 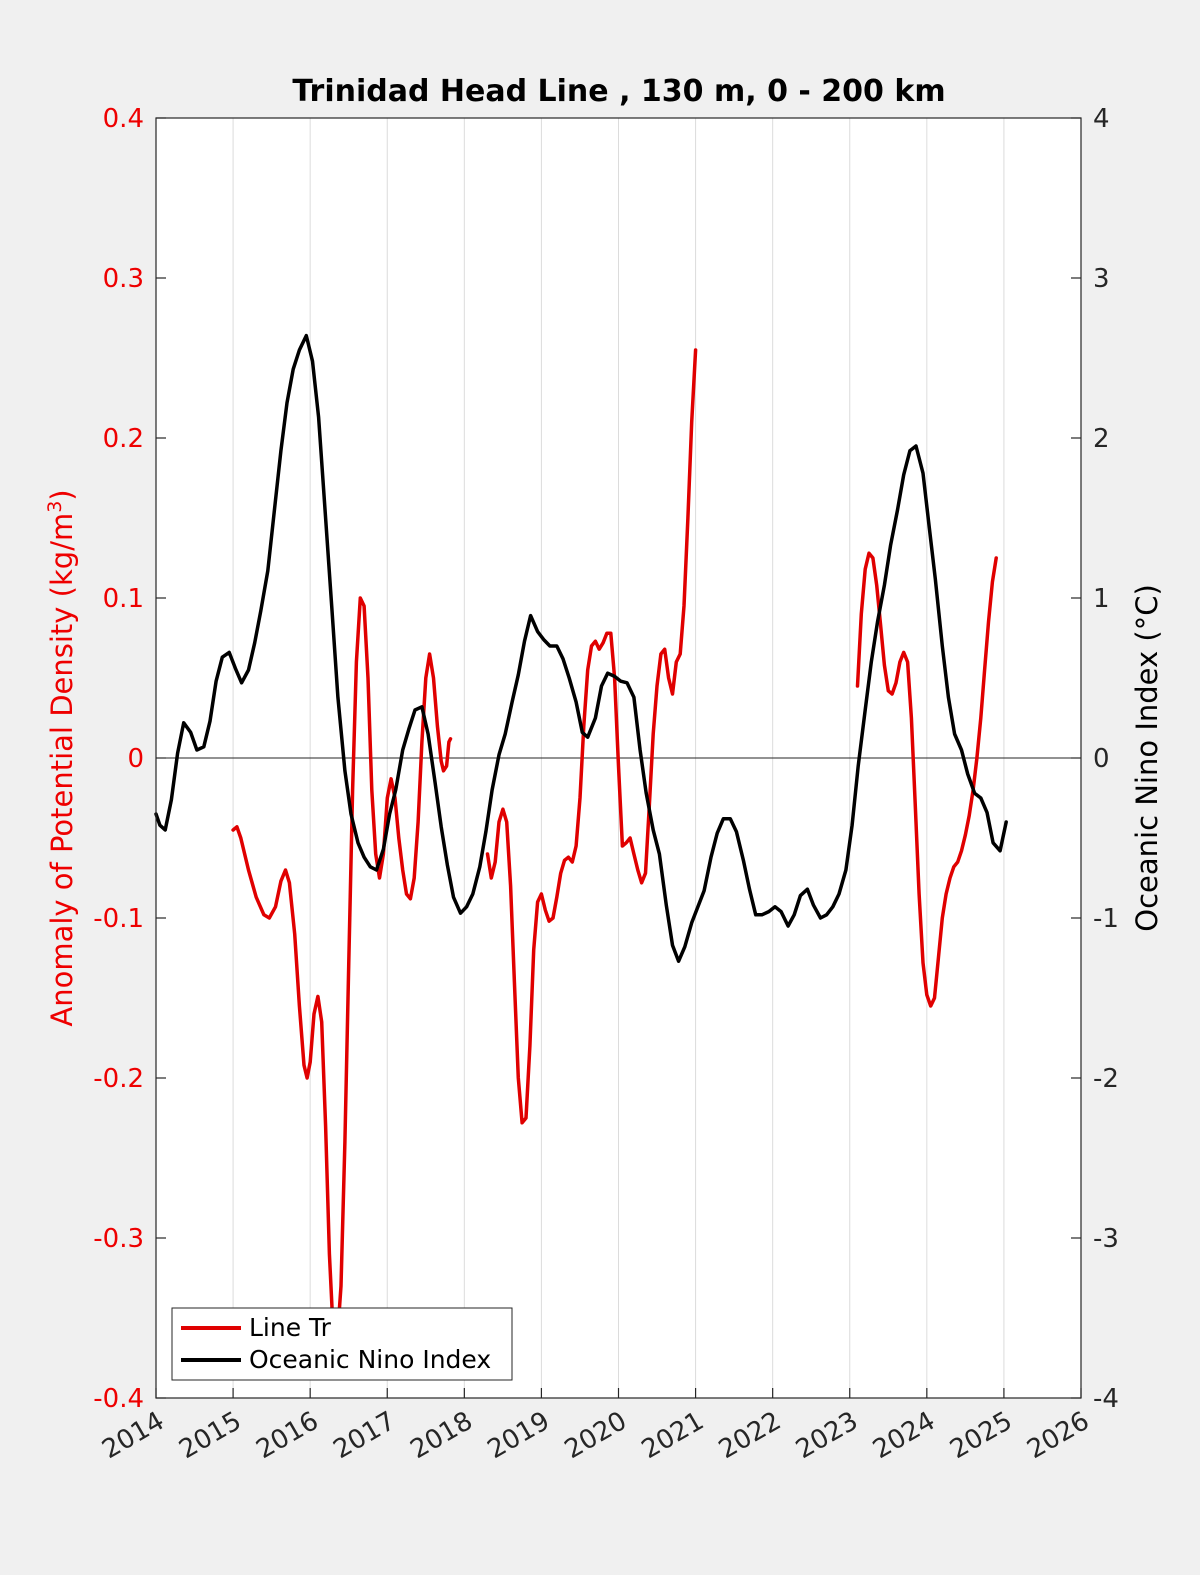 I want to click on chart-title: Trinidad Head Line , 130 m, 0 - 200 km, so click(x=618, y=91).